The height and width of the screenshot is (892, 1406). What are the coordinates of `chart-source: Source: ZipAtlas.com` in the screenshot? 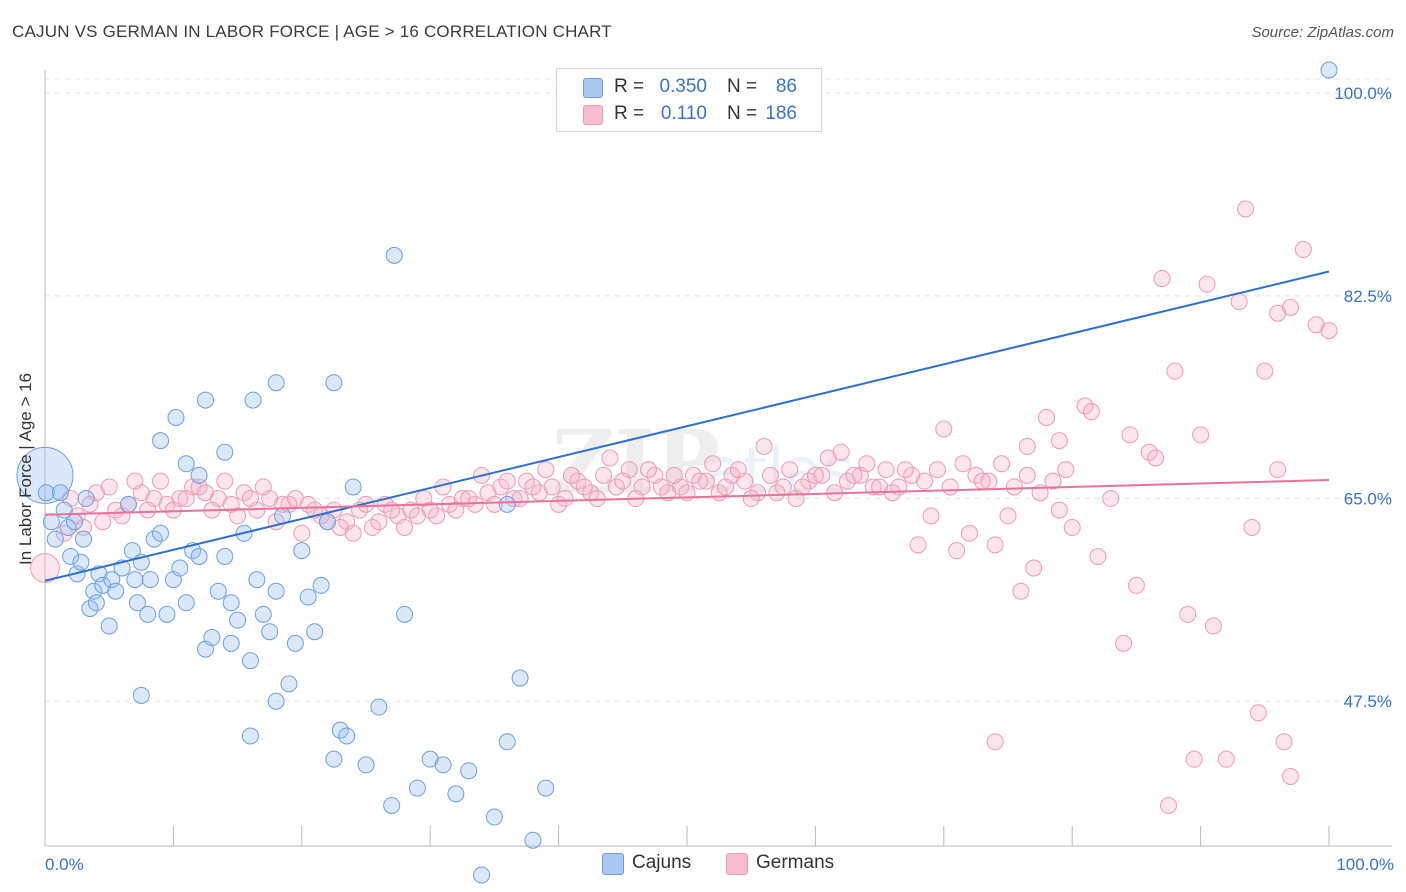 It's located at (1322, 32).